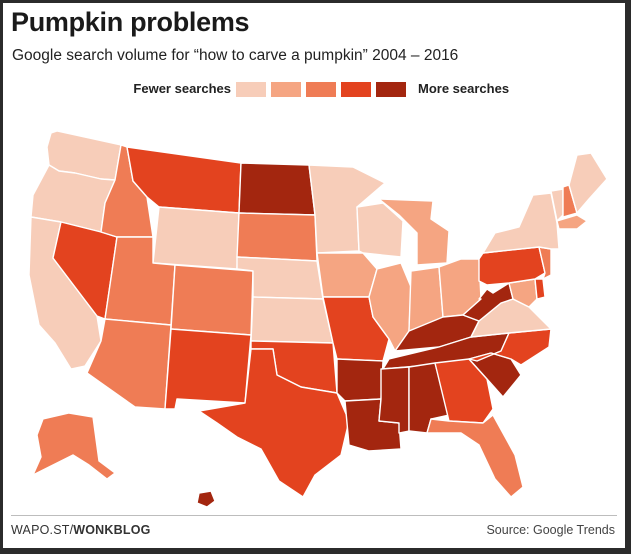 The height and width of the screenshot is (554, 631). I want to click on chart-title: Pumpkin problems, so click(130, 22).